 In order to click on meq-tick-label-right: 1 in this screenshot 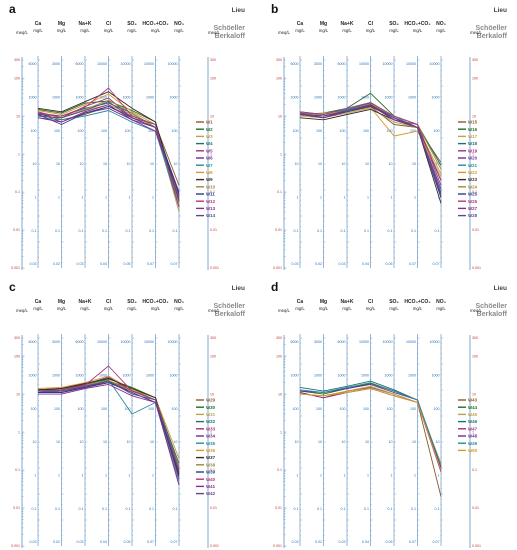, I will do `click(473, 154)`.